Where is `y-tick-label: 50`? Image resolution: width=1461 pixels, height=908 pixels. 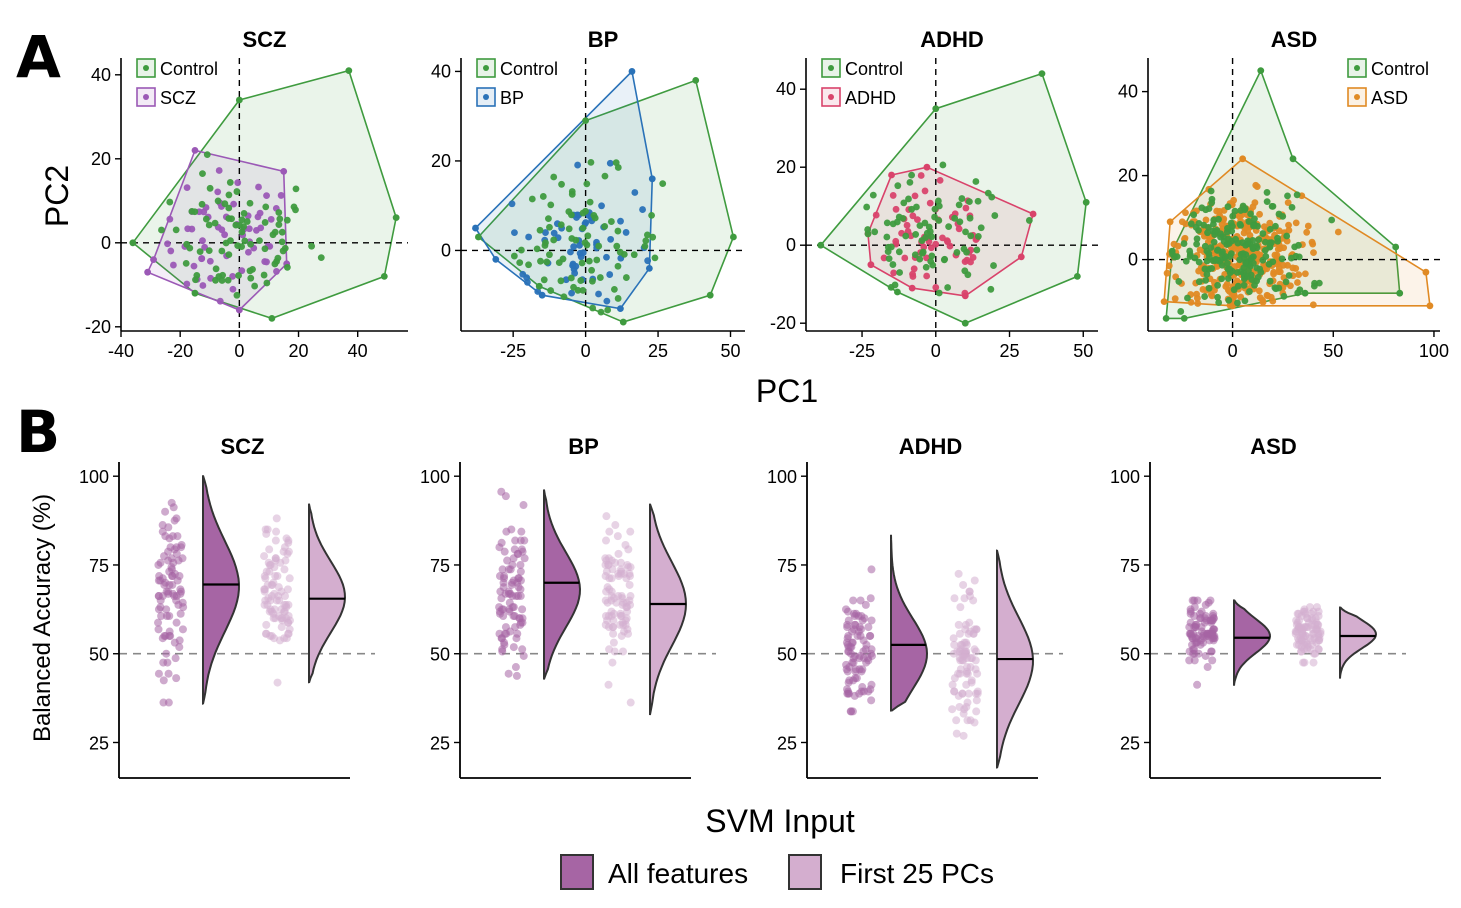
y-tick-label: 50 is located at coordinates (440, 655).